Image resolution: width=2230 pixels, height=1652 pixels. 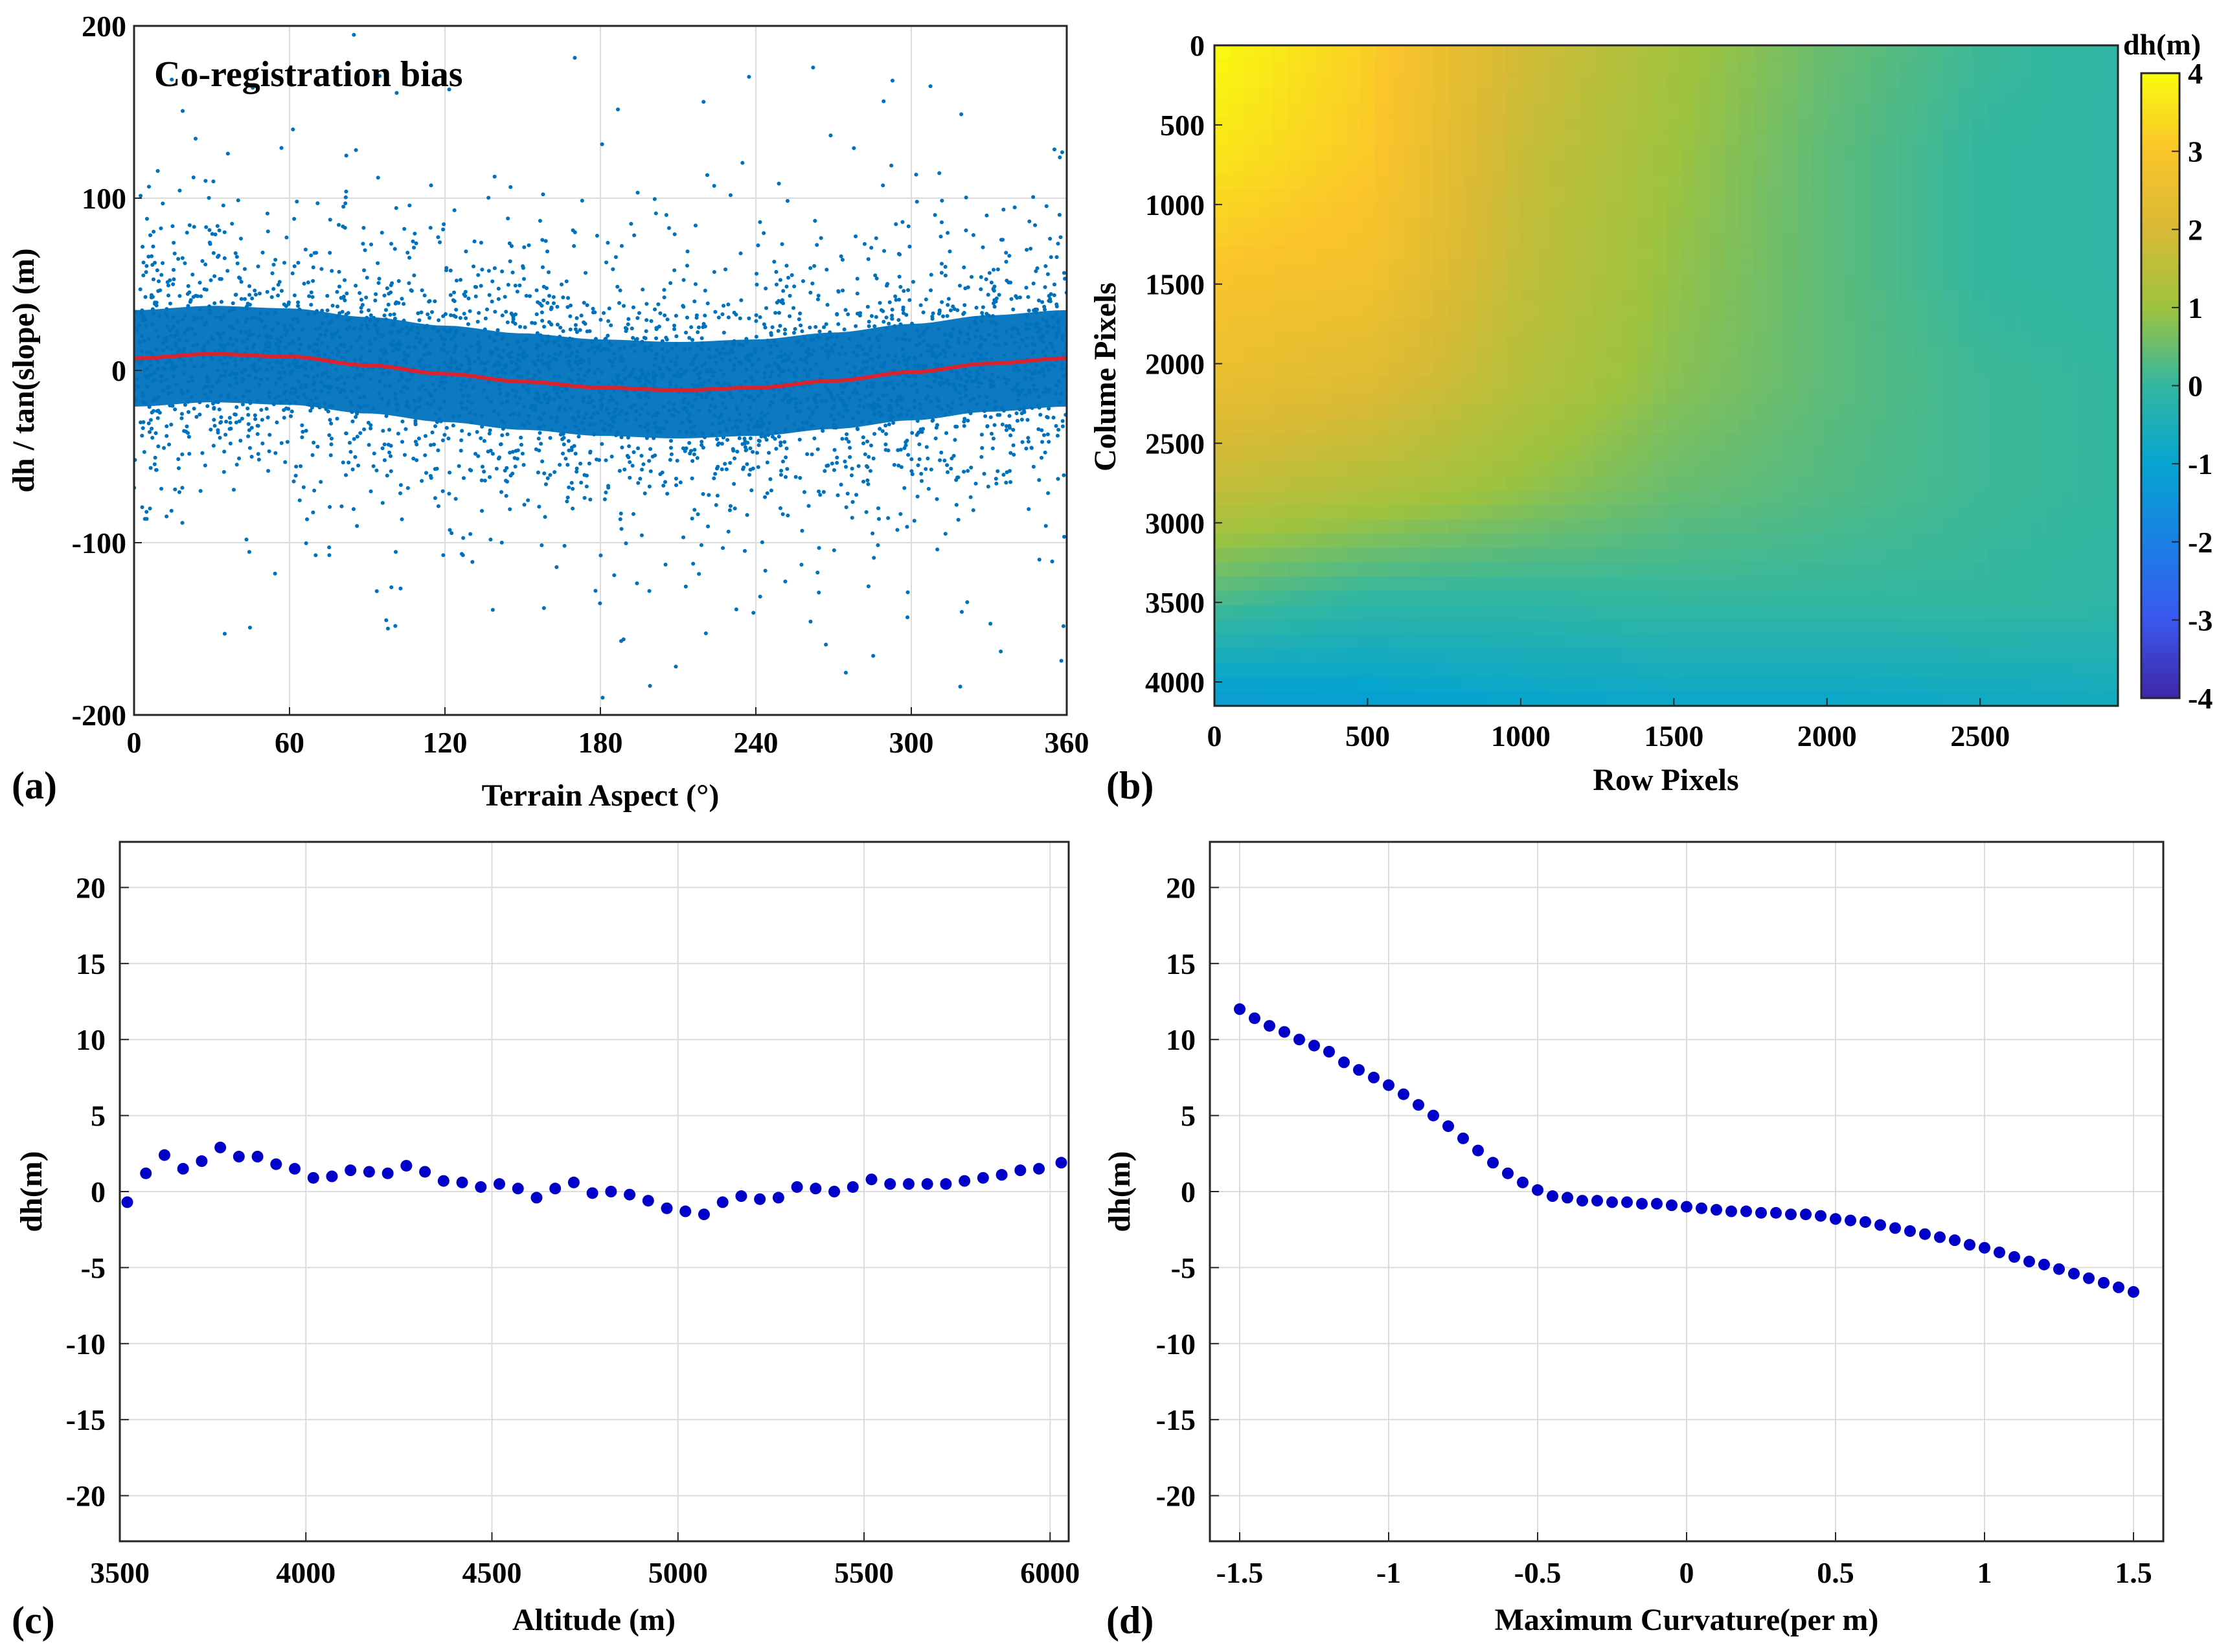 I want to click on panel-c-data-point, so click(x=927, y=1184).